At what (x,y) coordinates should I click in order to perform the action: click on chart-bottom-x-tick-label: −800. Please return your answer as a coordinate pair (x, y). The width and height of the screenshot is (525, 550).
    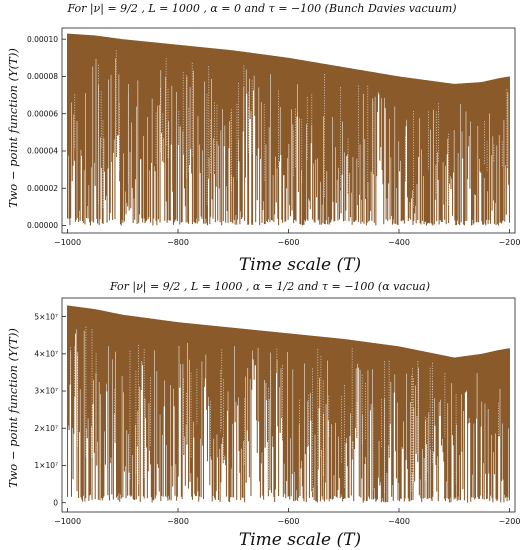
    Looking at the image, I should click on (178, 521).